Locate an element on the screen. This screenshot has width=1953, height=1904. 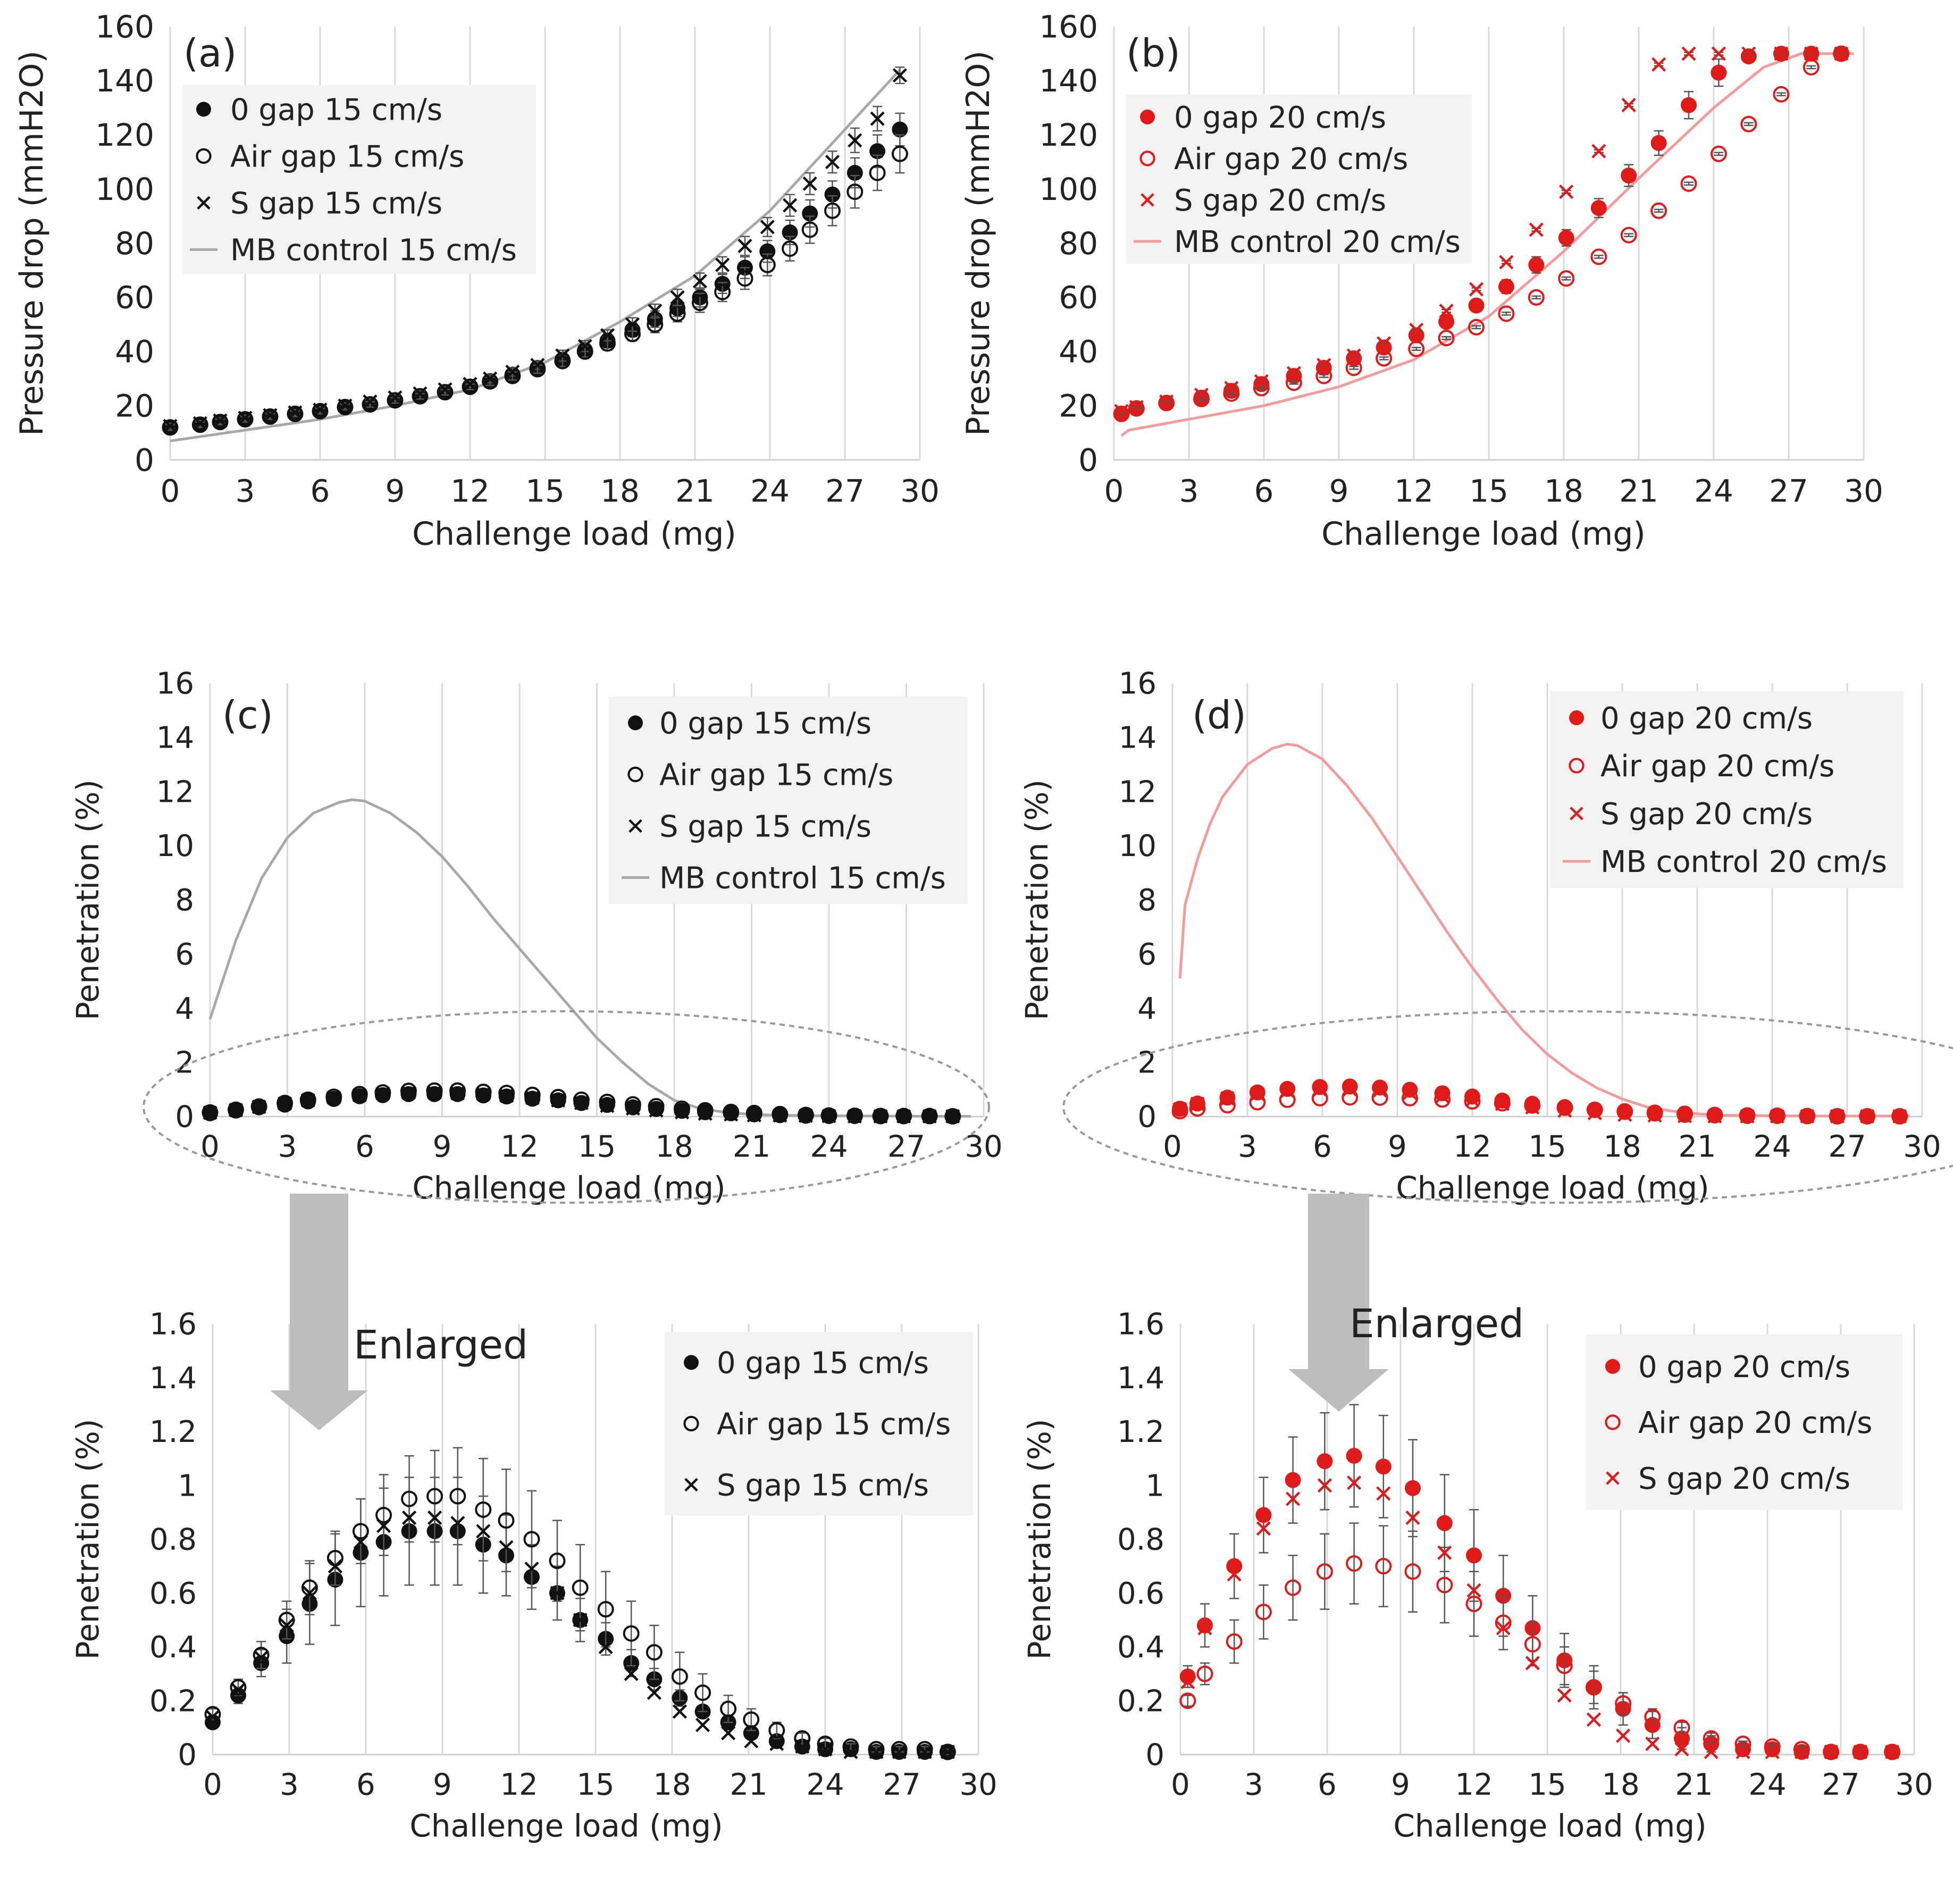
chart-d-y-axis-title: Penetration (%) is located at coordinates (1037, 899).